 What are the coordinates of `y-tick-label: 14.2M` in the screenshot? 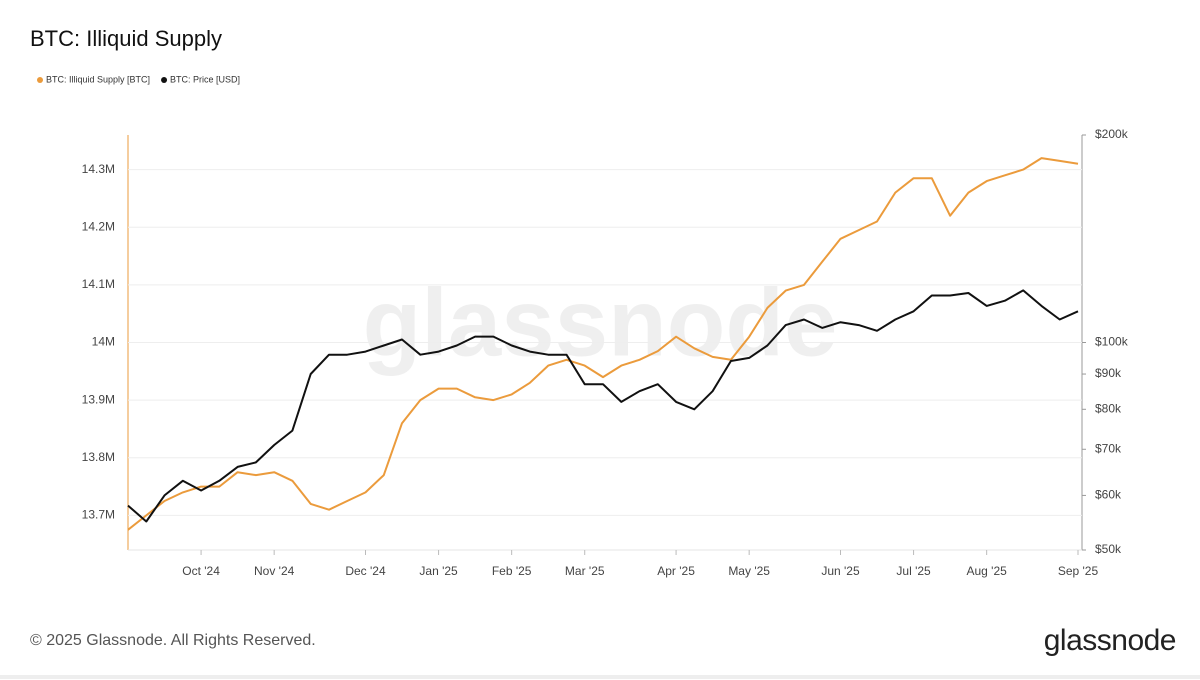 It's located at (98, 226).